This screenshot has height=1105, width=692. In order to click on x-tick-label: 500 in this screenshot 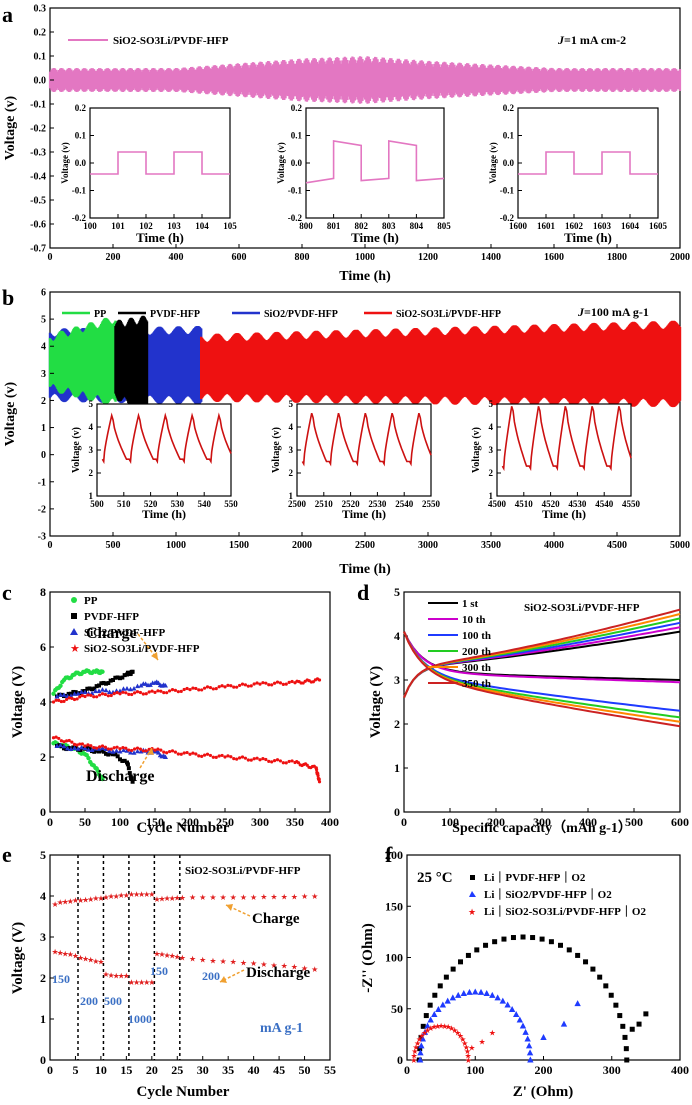, I will do `click(97, 504)`.